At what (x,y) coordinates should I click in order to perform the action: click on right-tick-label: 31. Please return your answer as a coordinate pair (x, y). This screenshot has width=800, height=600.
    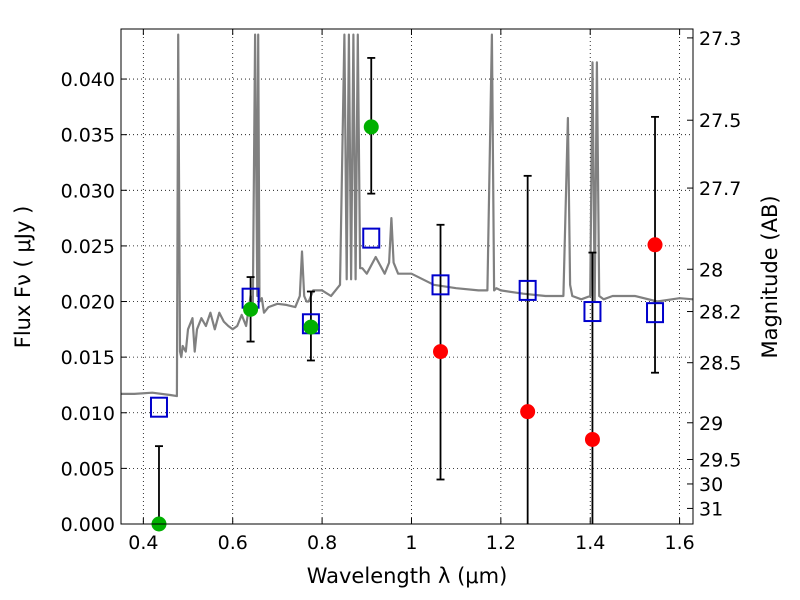
    Looking at the image, I should click on (711, 509).